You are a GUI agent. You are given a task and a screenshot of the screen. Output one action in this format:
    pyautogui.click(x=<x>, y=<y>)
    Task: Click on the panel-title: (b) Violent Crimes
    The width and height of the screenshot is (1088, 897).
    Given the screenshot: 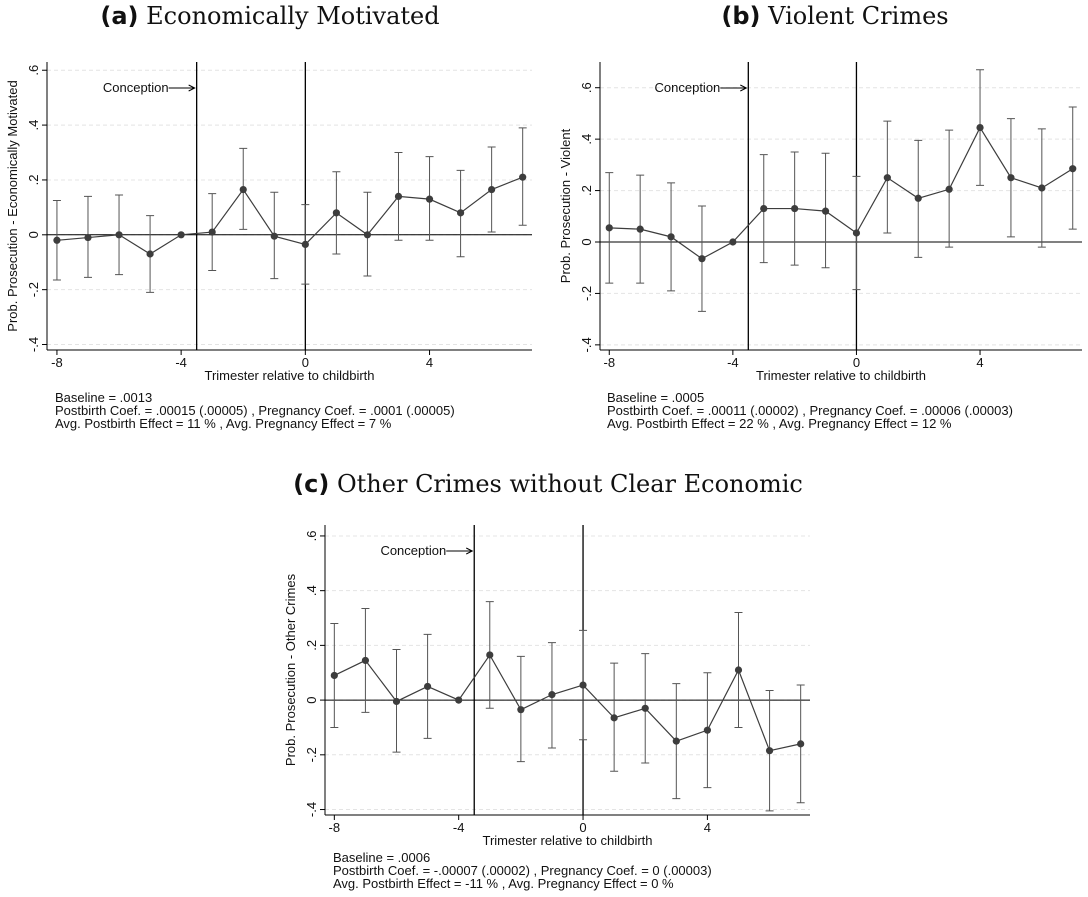 What is the action you would take?
    pyautogui.click(x=834, y=16)
    